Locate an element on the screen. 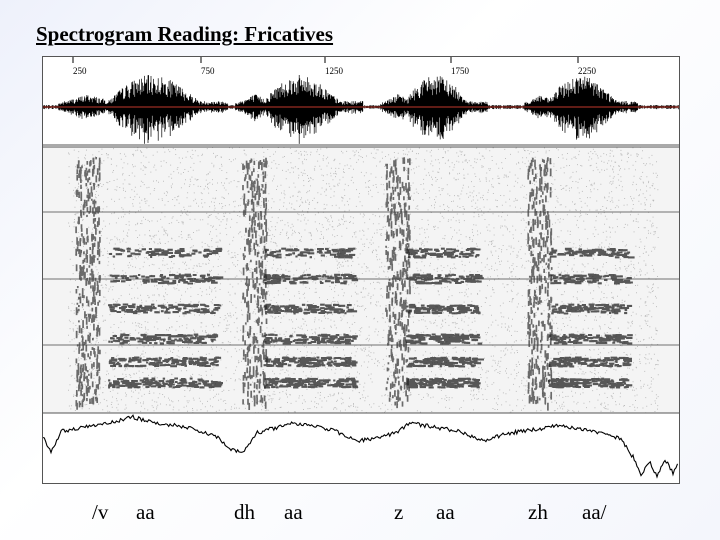  time-tick-label: 2250 is located at coordinates (587, 71).